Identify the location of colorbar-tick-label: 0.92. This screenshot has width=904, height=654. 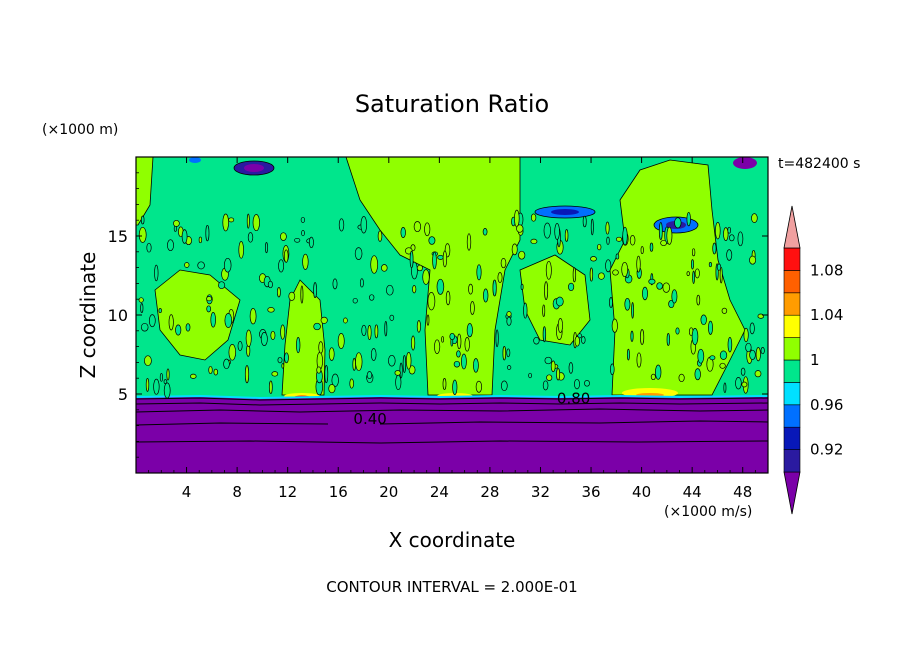
(826, 450).